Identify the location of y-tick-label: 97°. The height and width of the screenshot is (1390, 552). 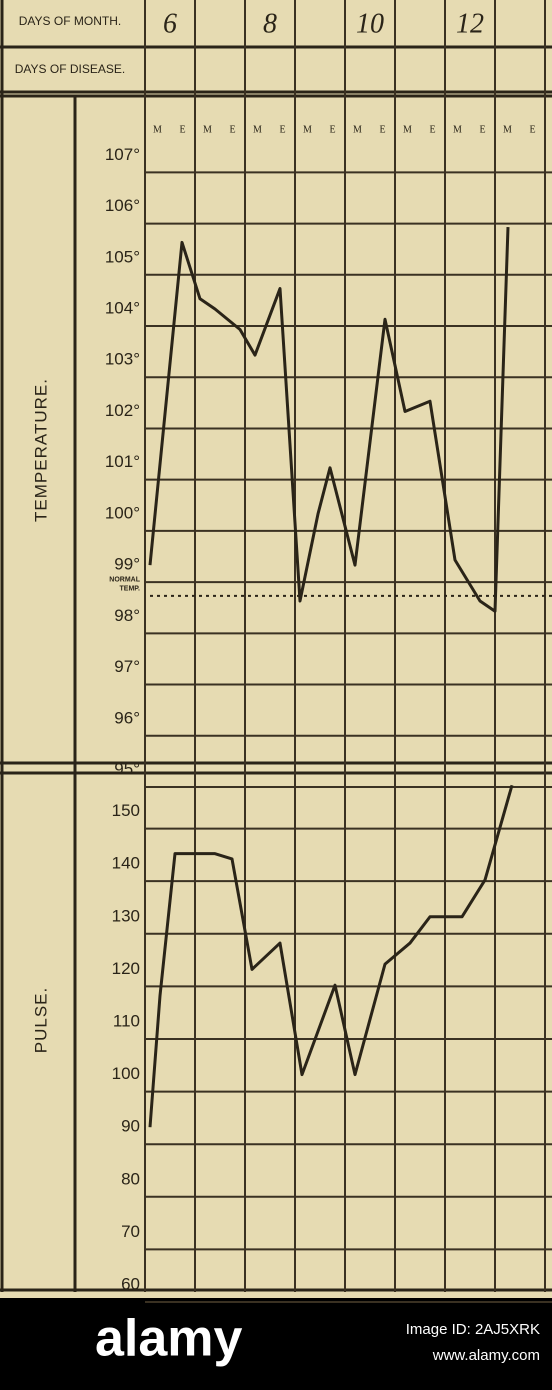
(127, 666).